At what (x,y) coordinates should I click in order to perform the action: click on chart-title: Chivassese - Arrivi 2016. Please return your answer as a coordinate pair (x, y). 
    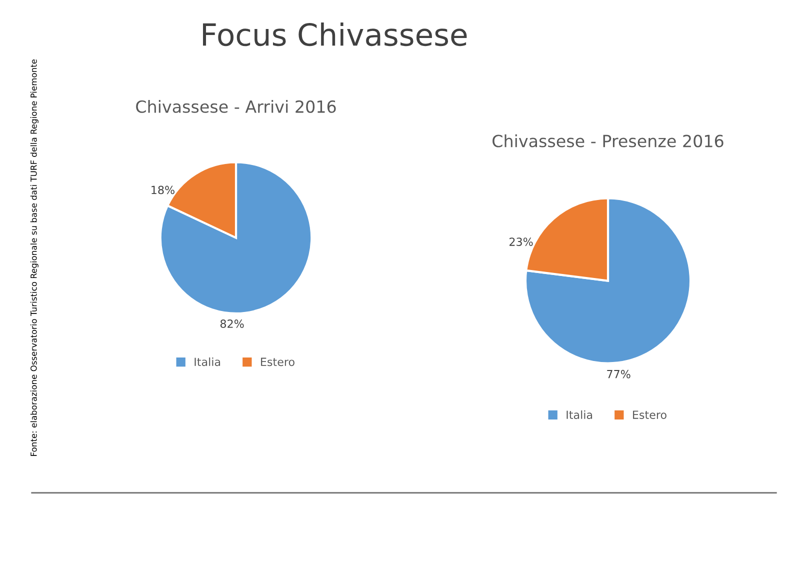
    Looking at the image, I should click on (236, 106).